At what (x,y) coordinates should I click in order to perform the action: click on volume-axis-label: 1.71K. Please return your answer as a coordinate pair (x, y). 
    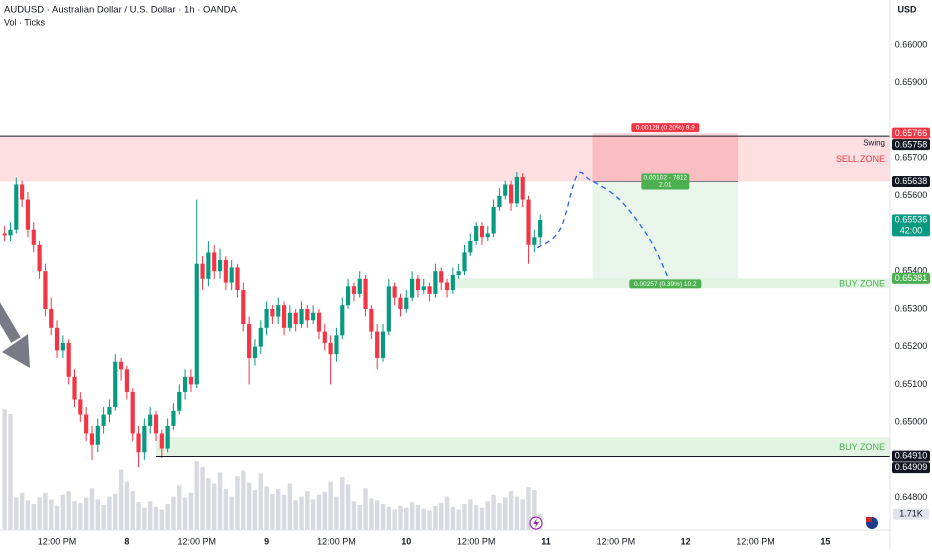
    Looking at the image, I should click on (911, 513).